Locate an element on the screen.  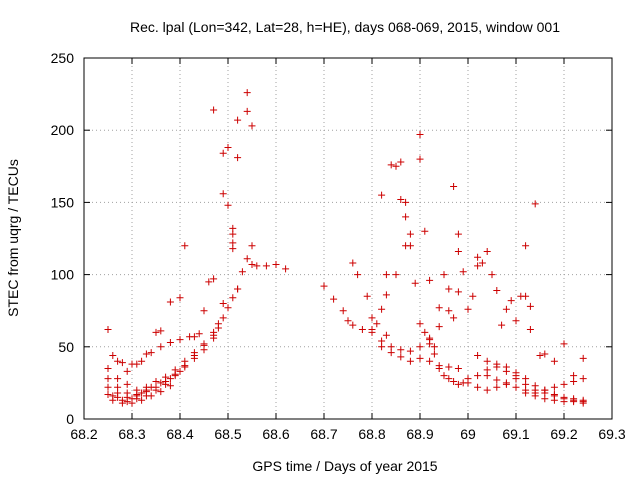
y-tick-label: 50 is located at coordinates (66, 347).